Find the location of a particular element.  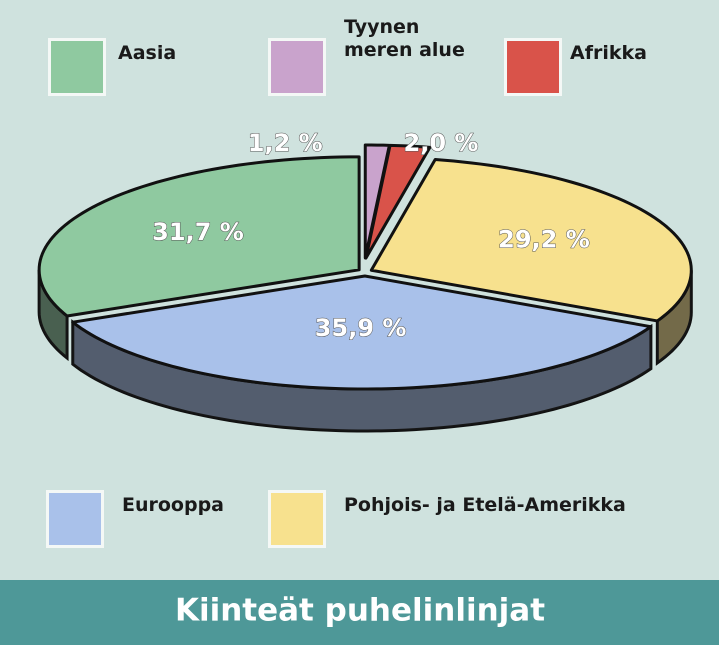

legend-label: Aasia is located at coordinates (147, 53).